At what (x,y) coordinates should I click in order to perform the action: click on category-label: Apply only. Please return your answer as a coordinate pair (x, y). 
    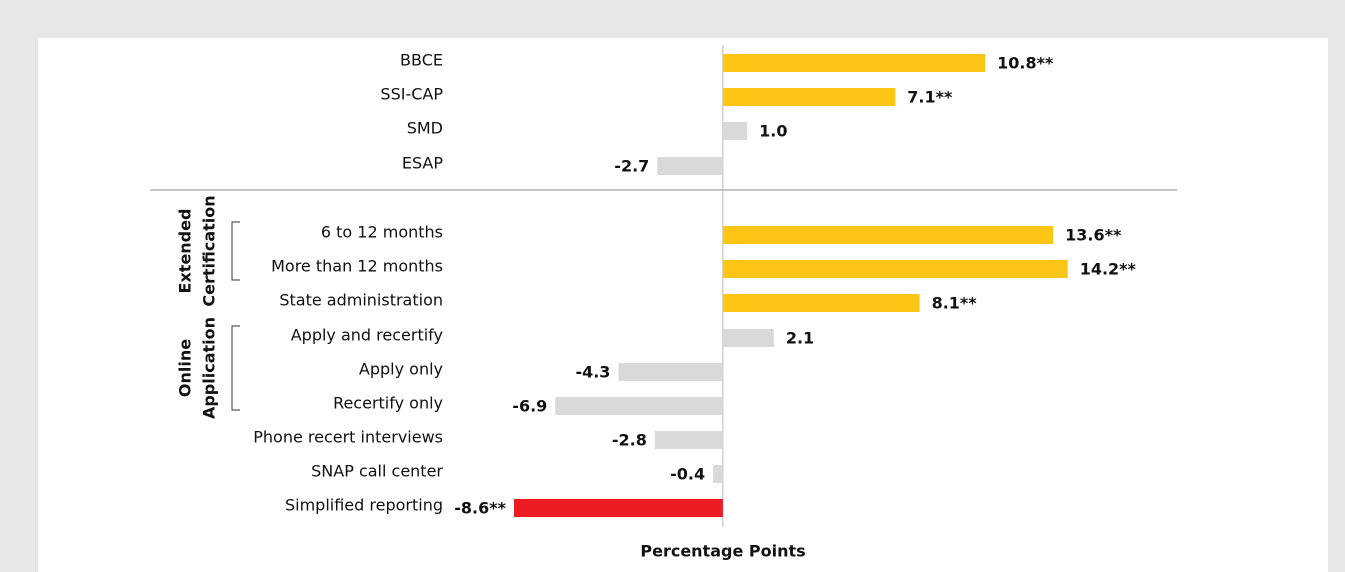
    Looking at the image, I should click on (401, 369).